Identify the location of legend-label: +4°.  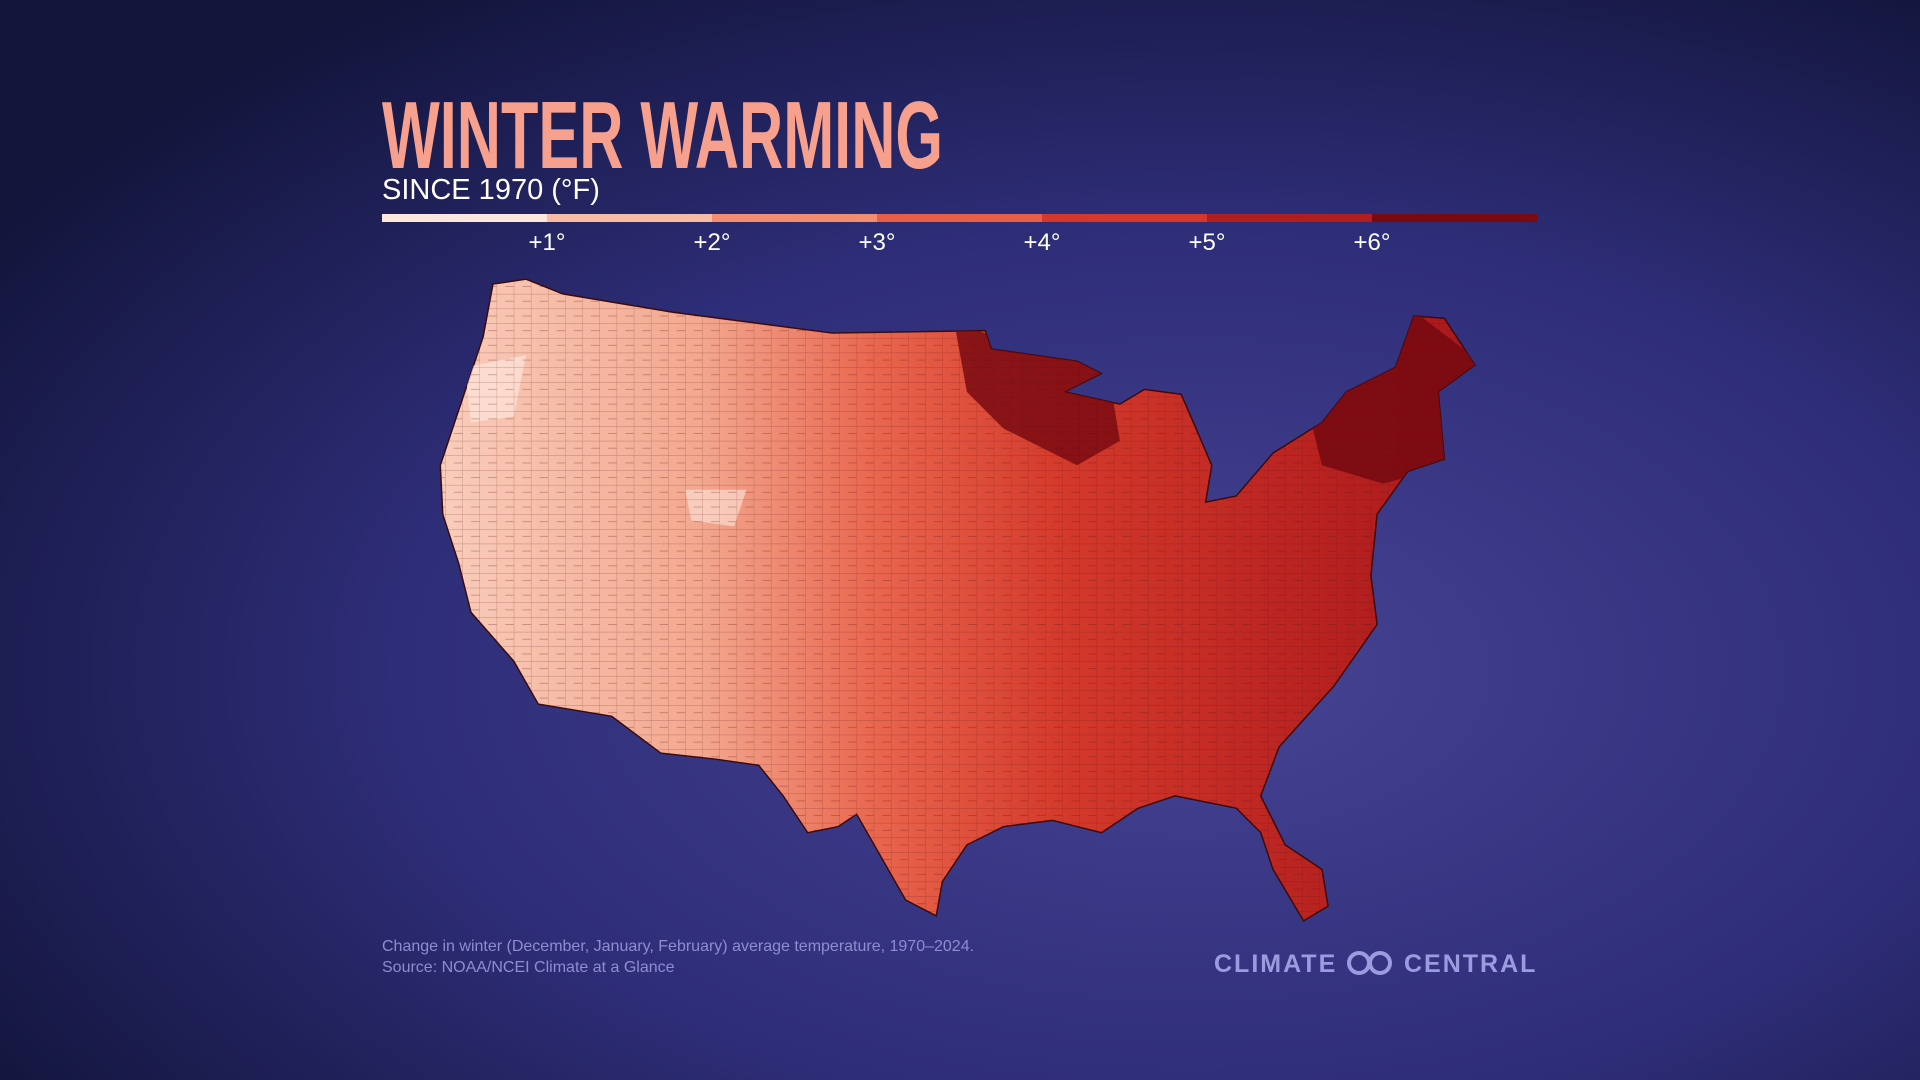
(1042, 242).